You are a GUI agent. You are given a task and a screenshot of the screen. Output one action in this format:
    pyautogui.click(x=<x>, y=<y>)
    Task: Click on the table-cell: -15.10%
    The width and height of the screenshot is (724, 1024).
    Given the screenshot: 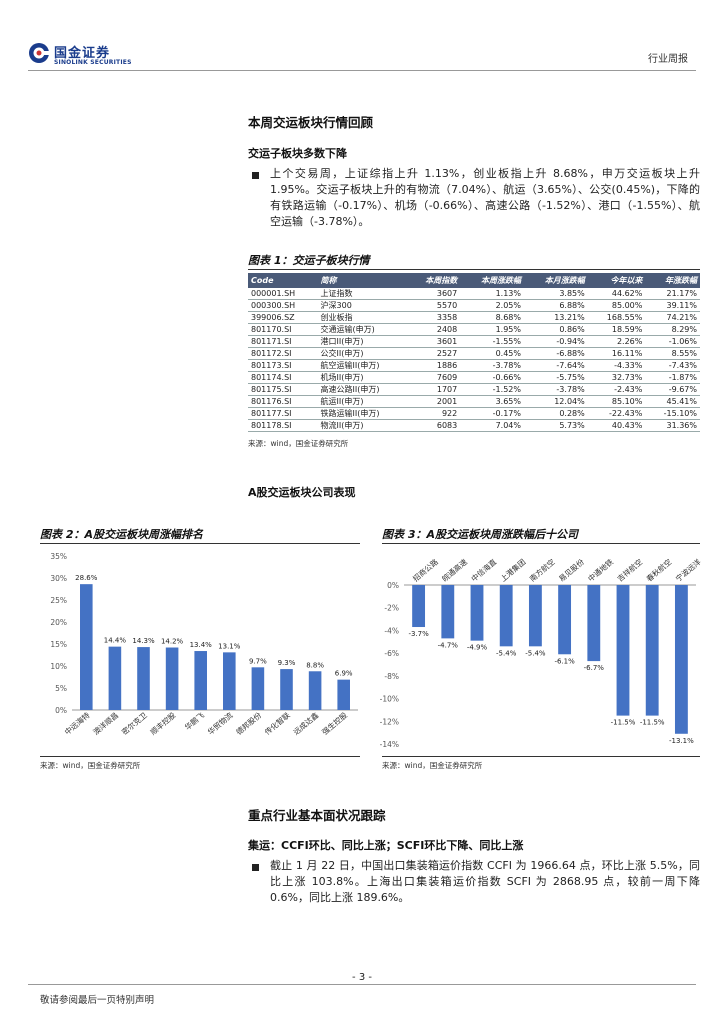 What is the action you would take?
    pyautogui.click(x=672, y=413)
    